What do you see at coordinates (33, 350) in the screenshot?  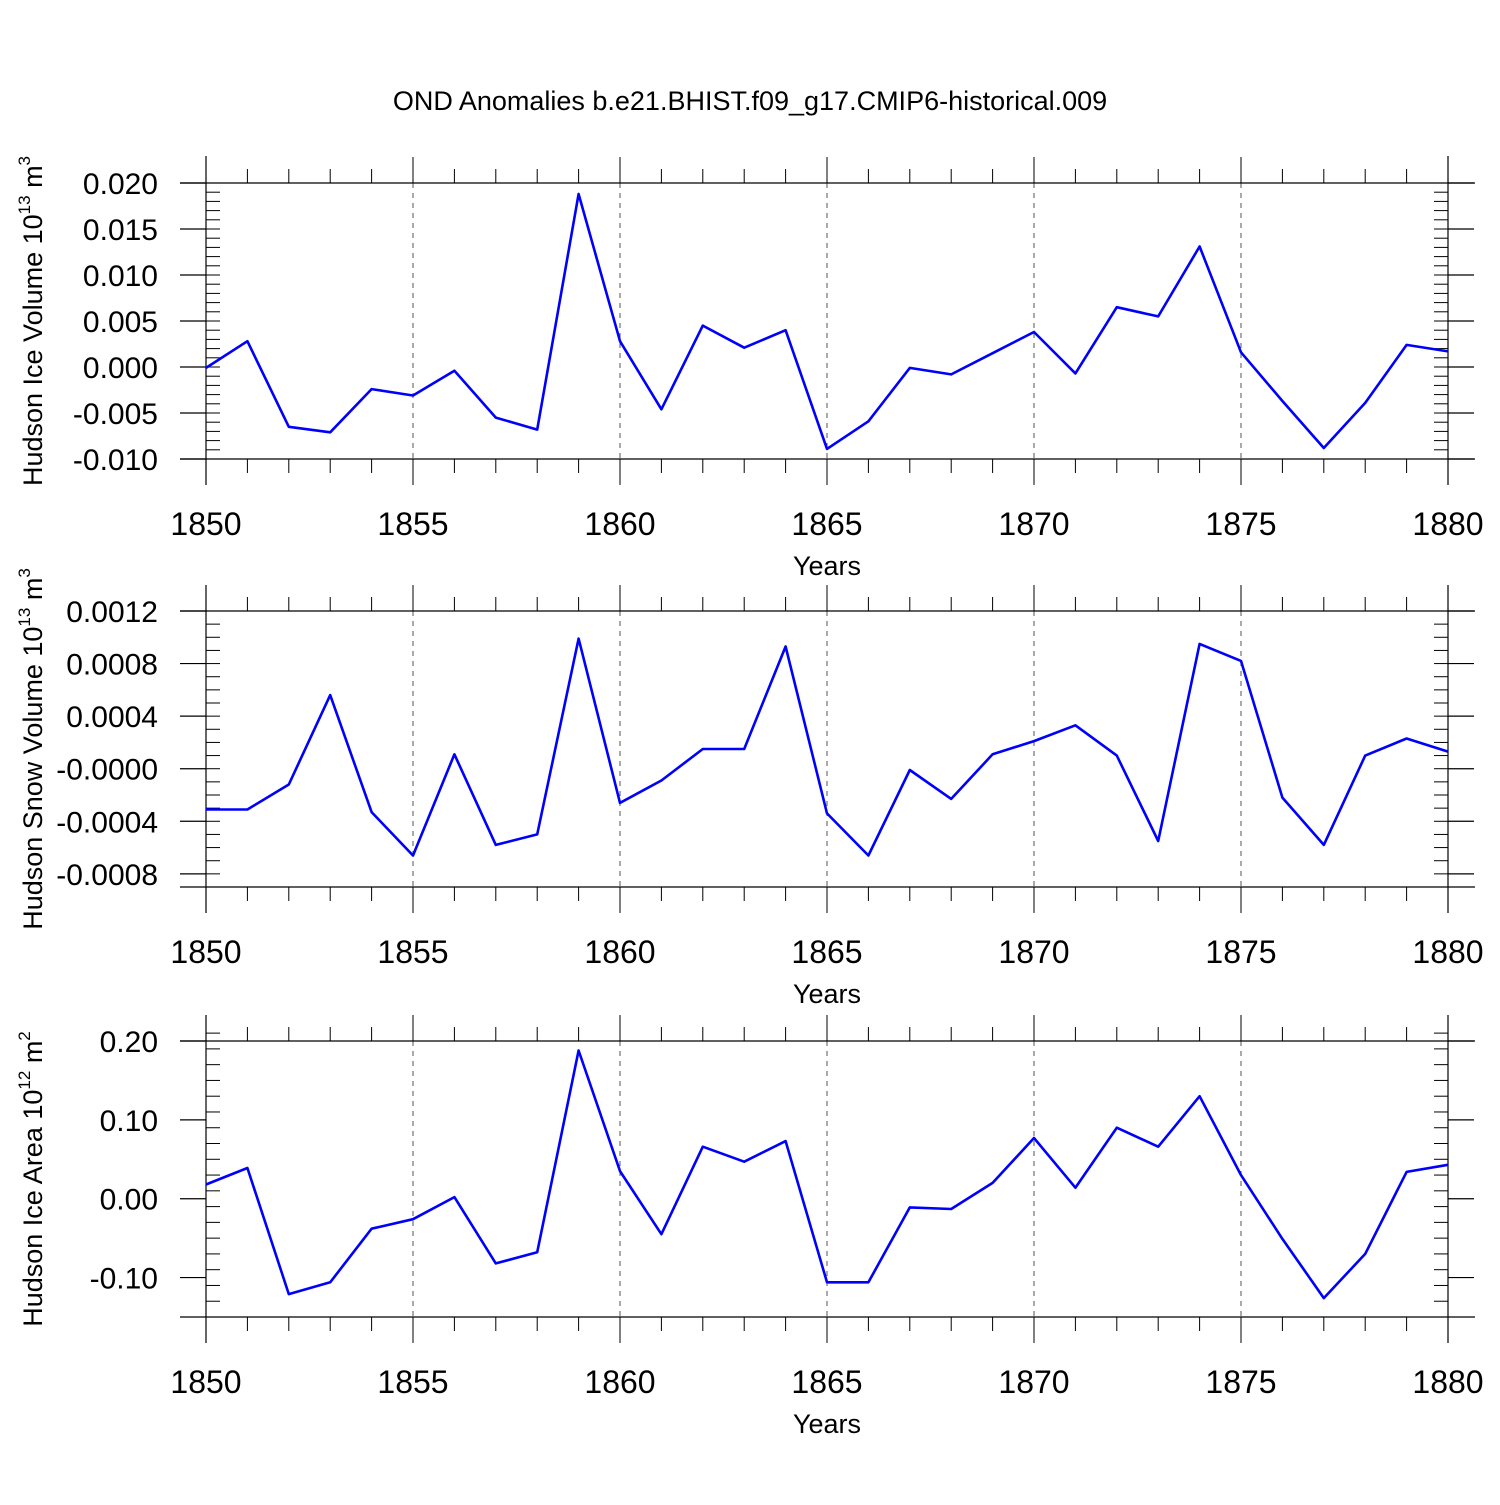 I see `y-axis-label-text: Hudson Ice Volume 10` at bounding box center [33, 350].